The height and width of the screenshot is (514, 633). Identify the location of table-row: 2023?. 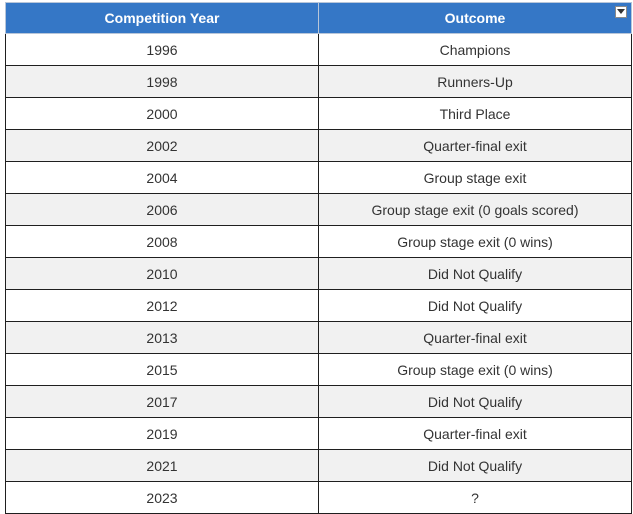
(318, 497).